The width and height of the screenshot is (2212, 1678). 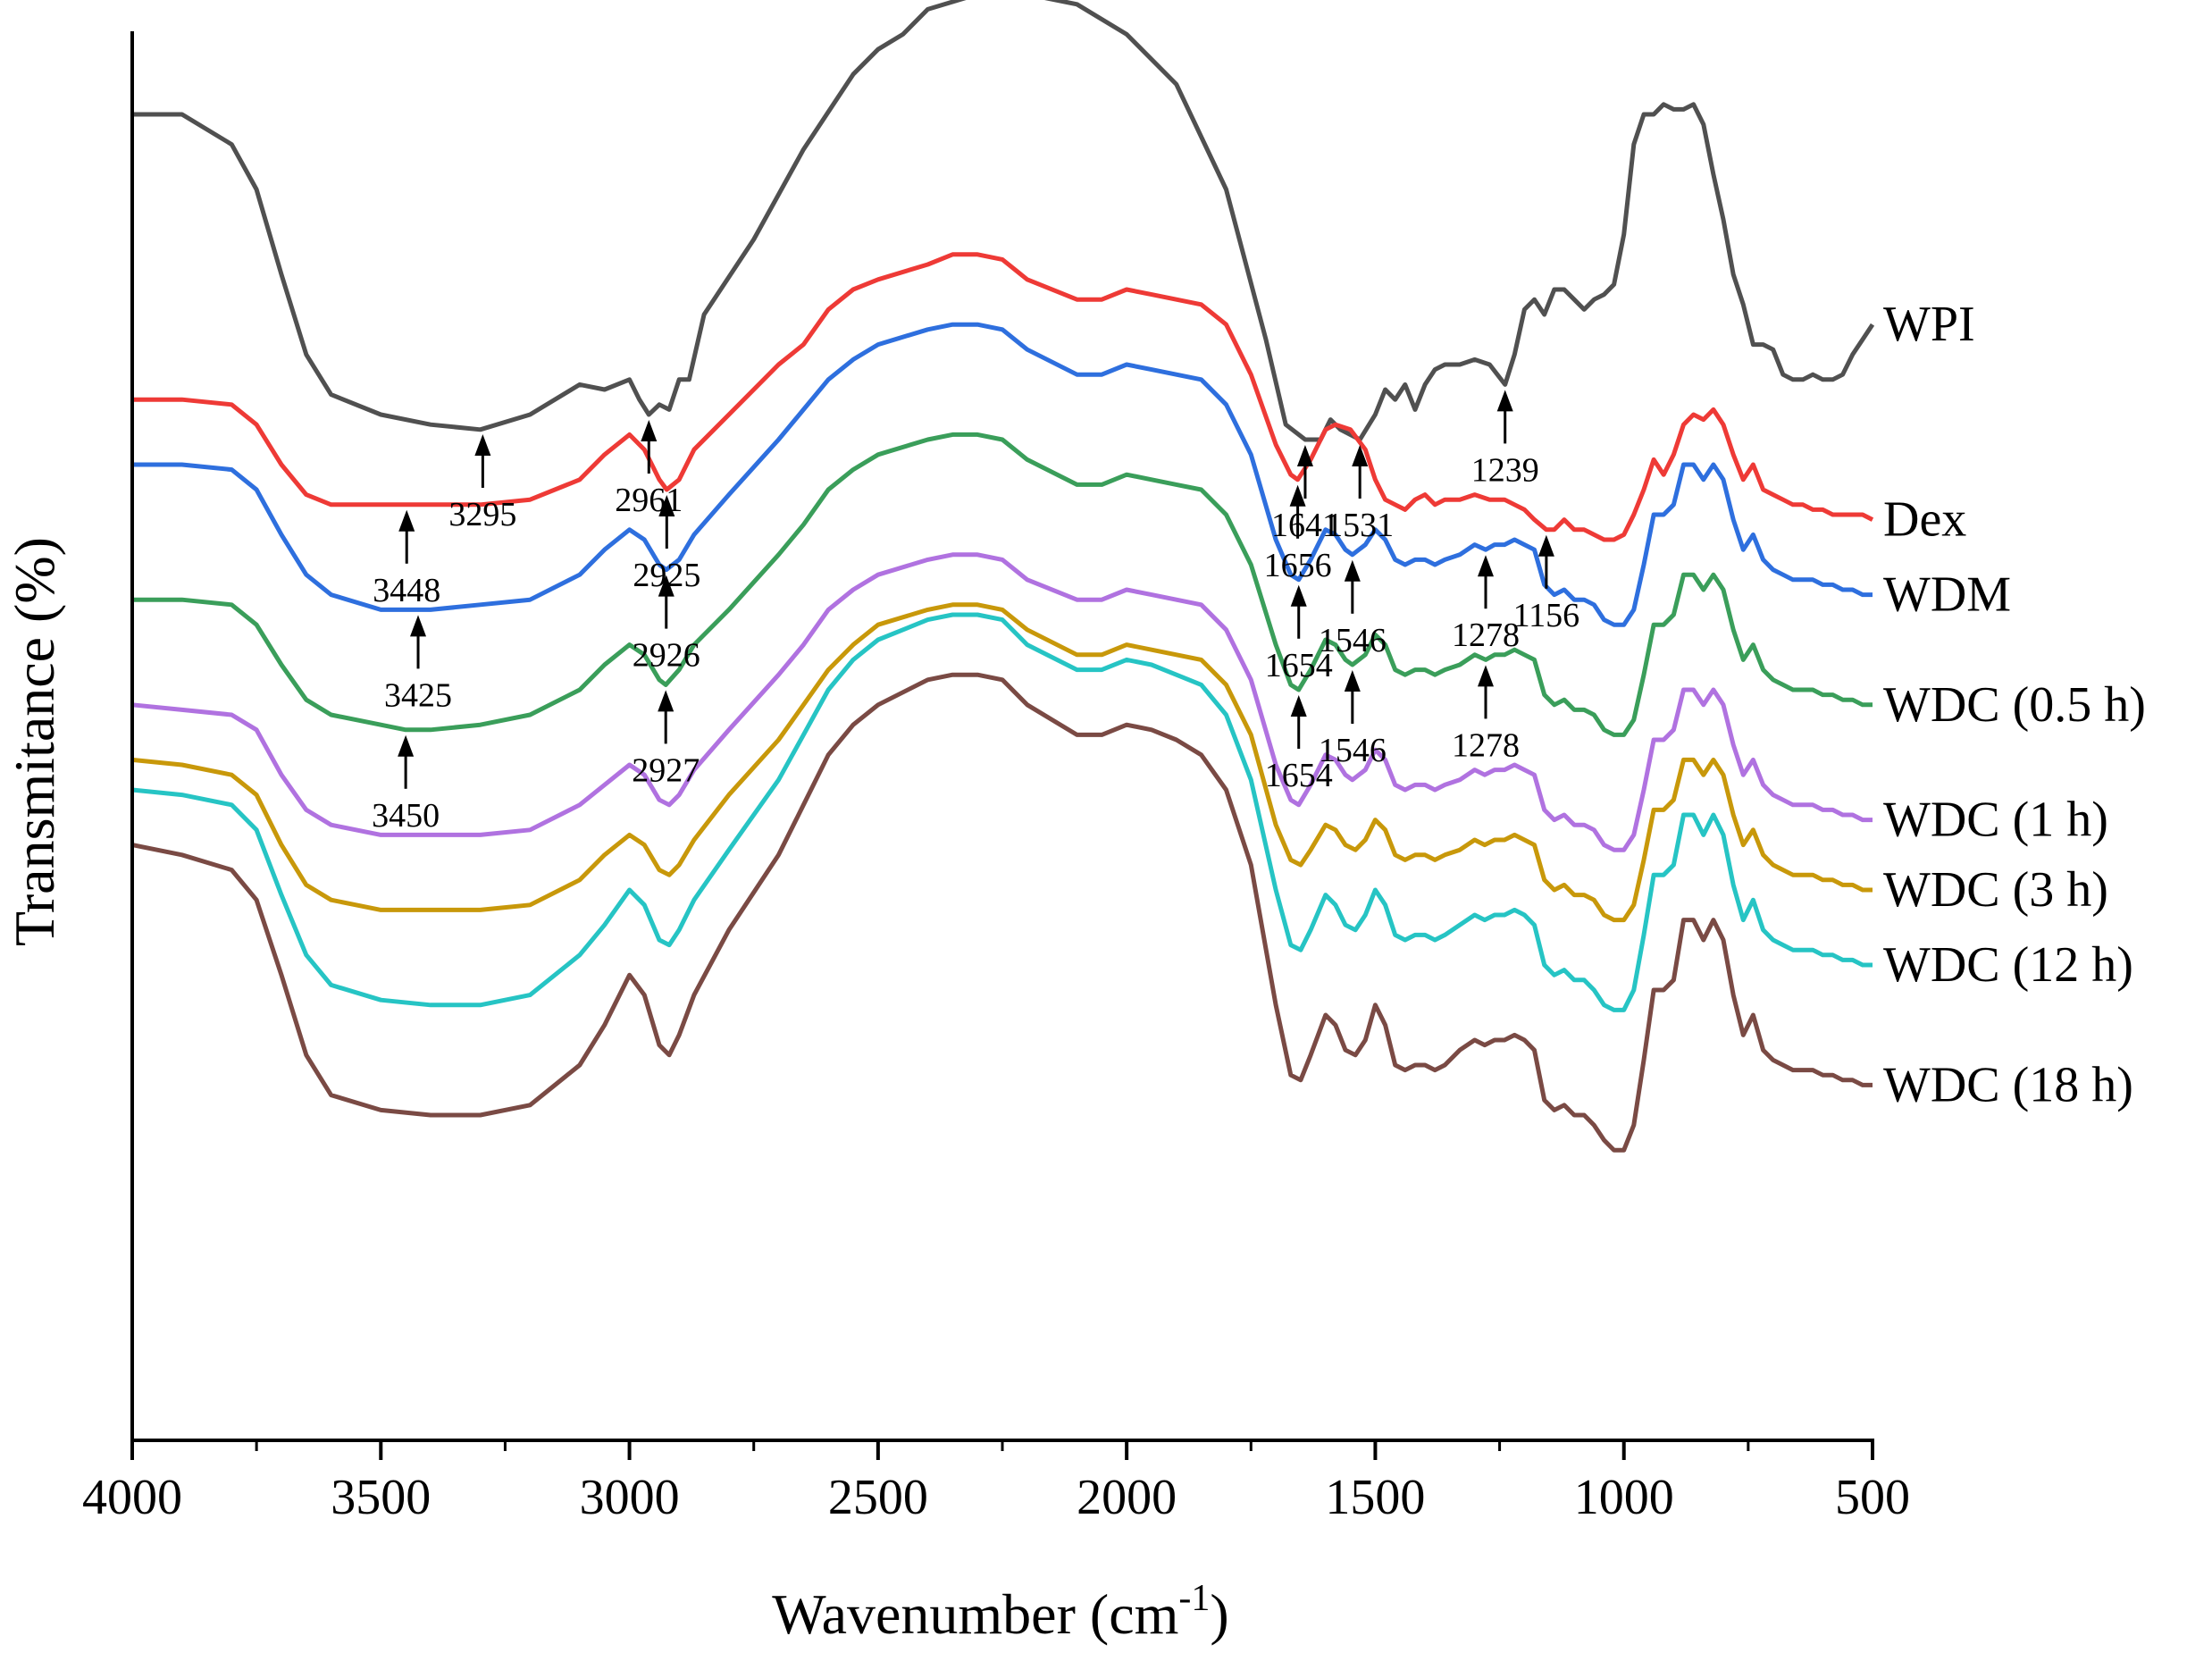 I want to click on annotation-label-2926: 2926, so click(x=666, y=656).